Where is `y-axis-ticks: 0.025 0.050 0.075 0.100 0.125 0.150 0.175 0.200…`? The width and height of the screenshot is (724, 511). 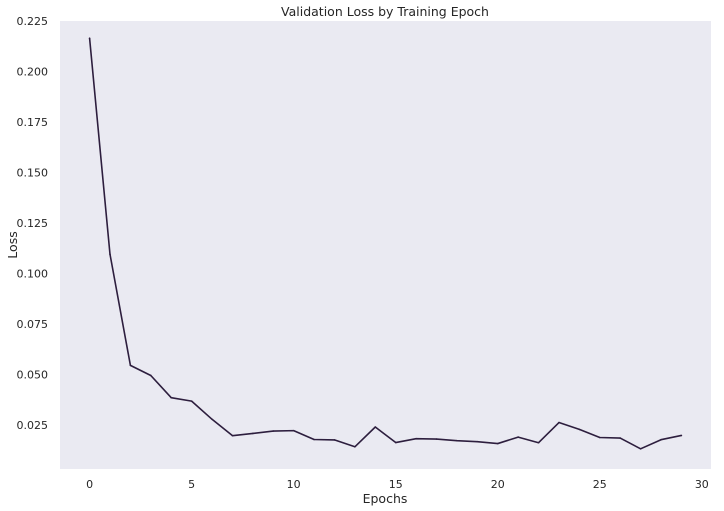
y-axis-ticks: 0.025 0.050 0.075 0.100 0.125 0.150 0.175 0.200… is located at coordinates (33, 223).